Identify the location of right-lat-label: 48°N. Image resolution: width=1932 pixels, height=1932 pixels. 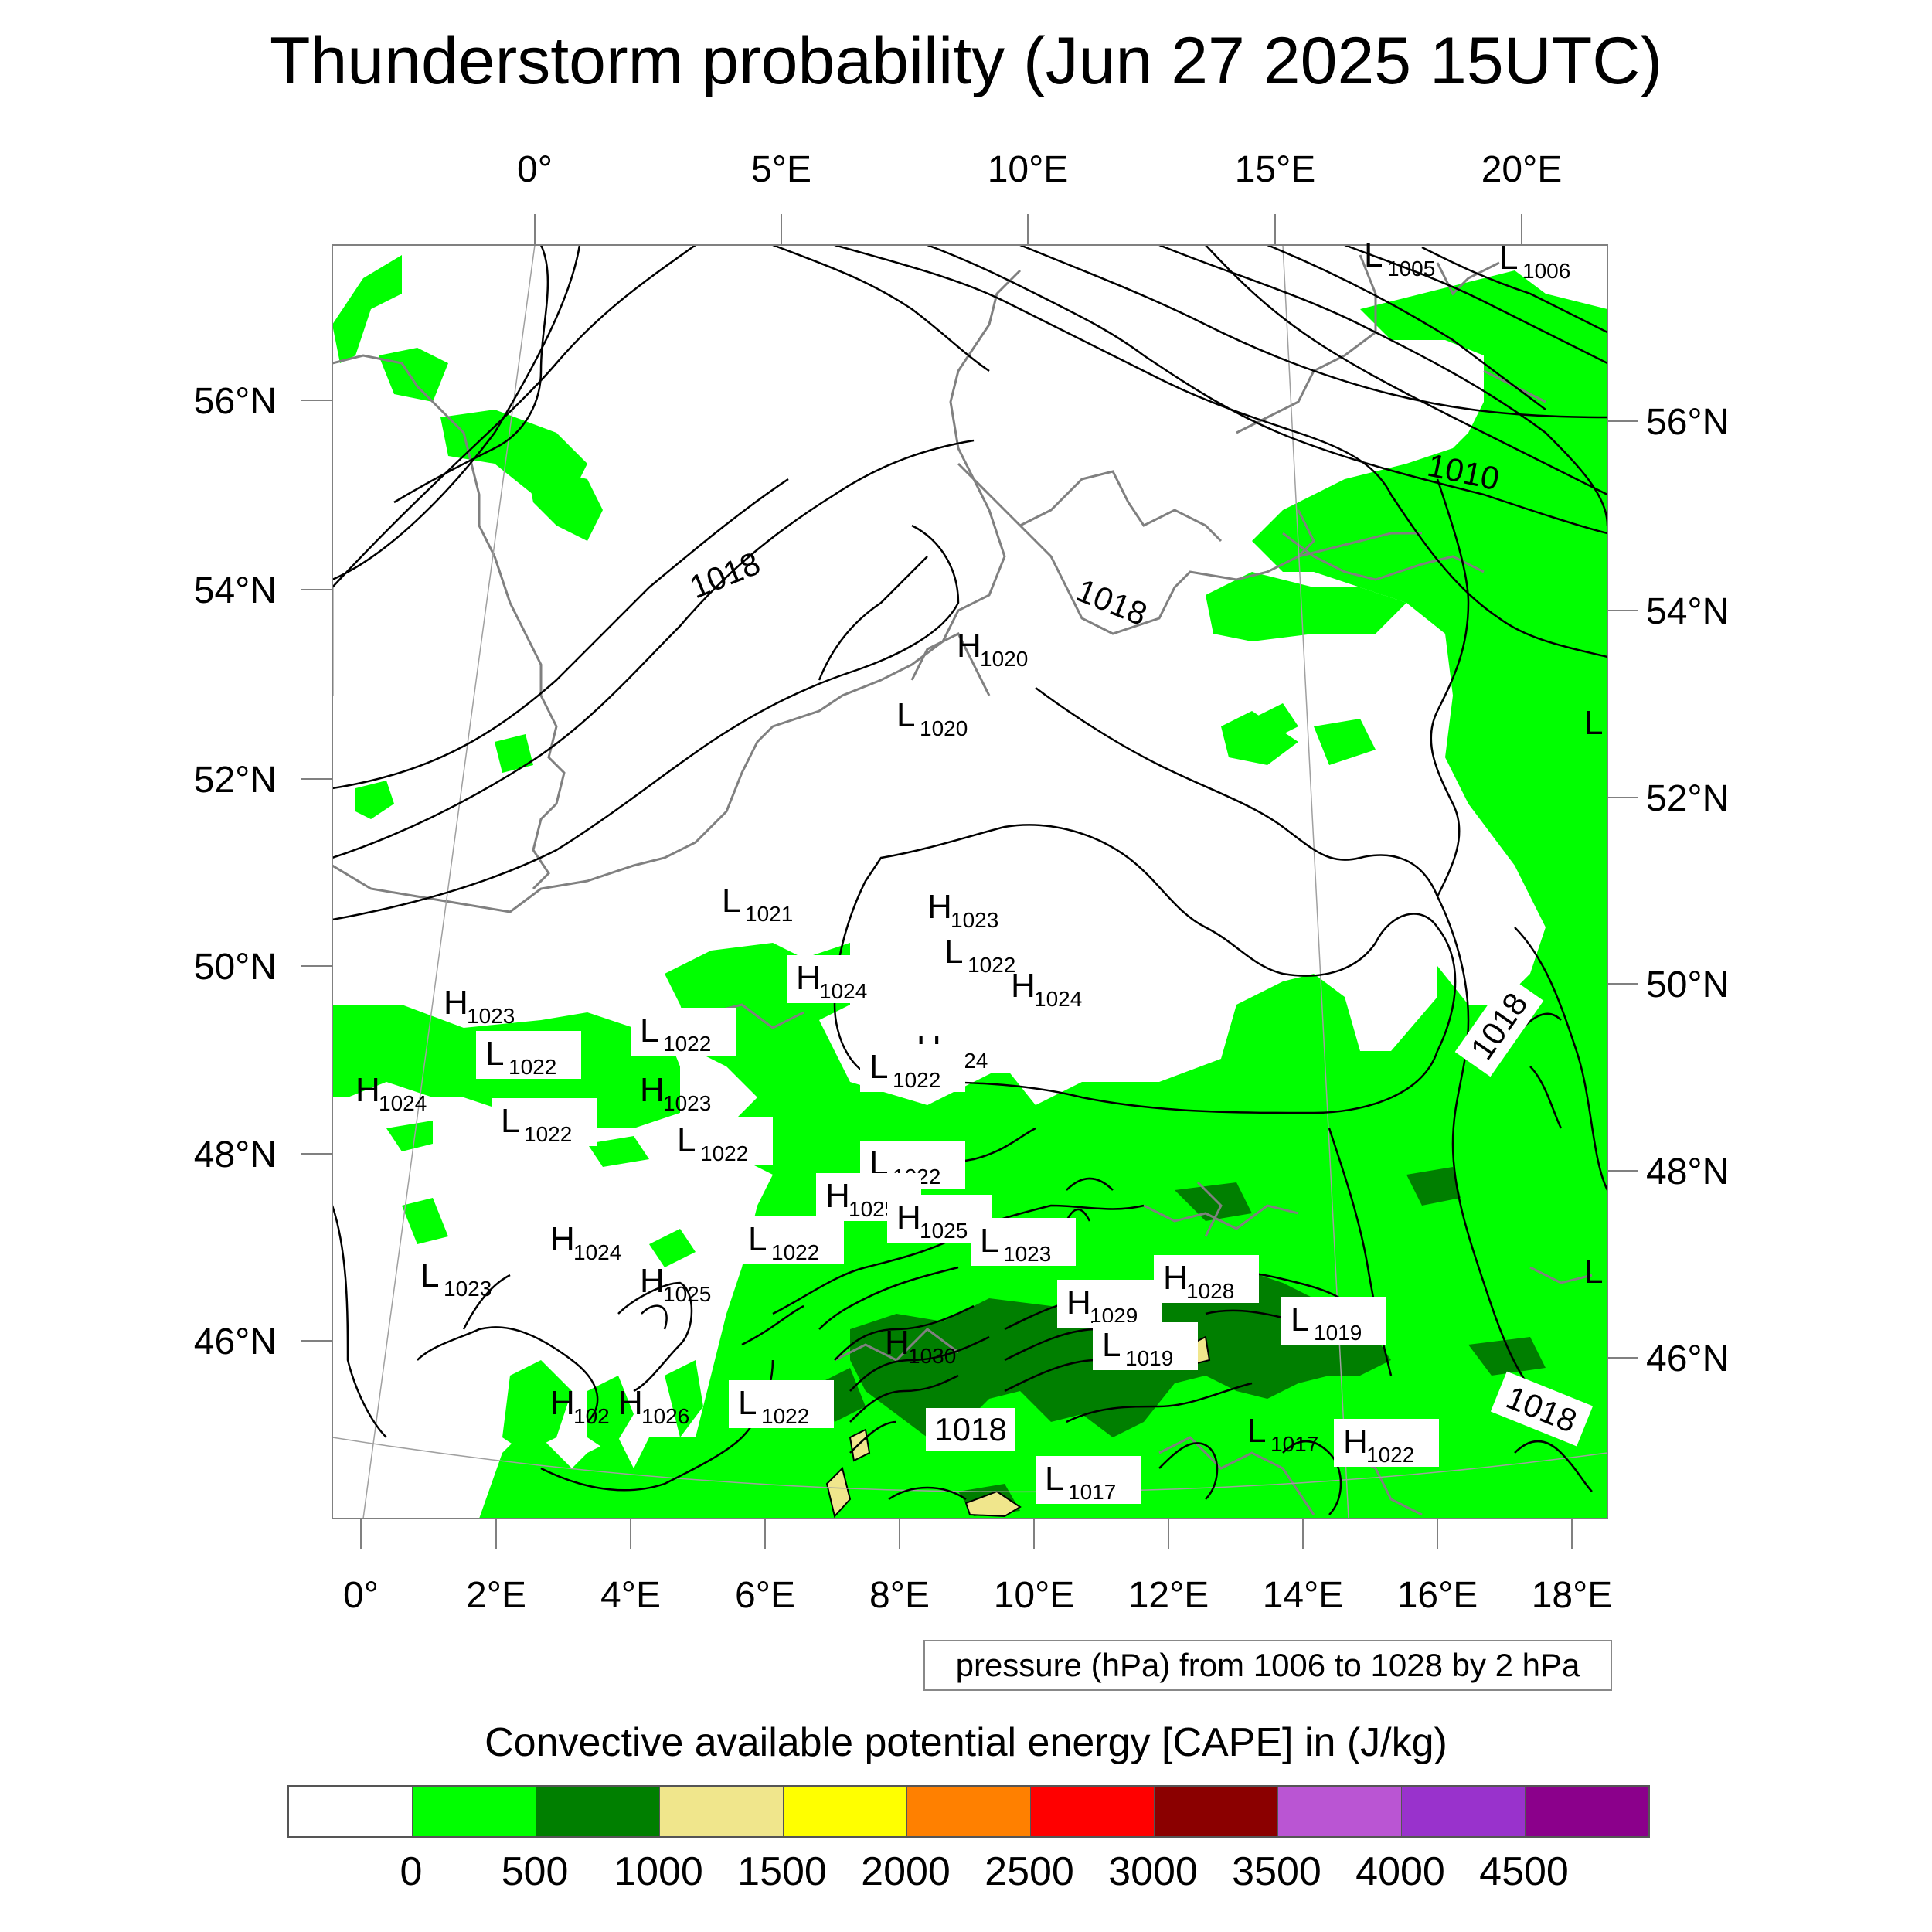
(1687, 1171).